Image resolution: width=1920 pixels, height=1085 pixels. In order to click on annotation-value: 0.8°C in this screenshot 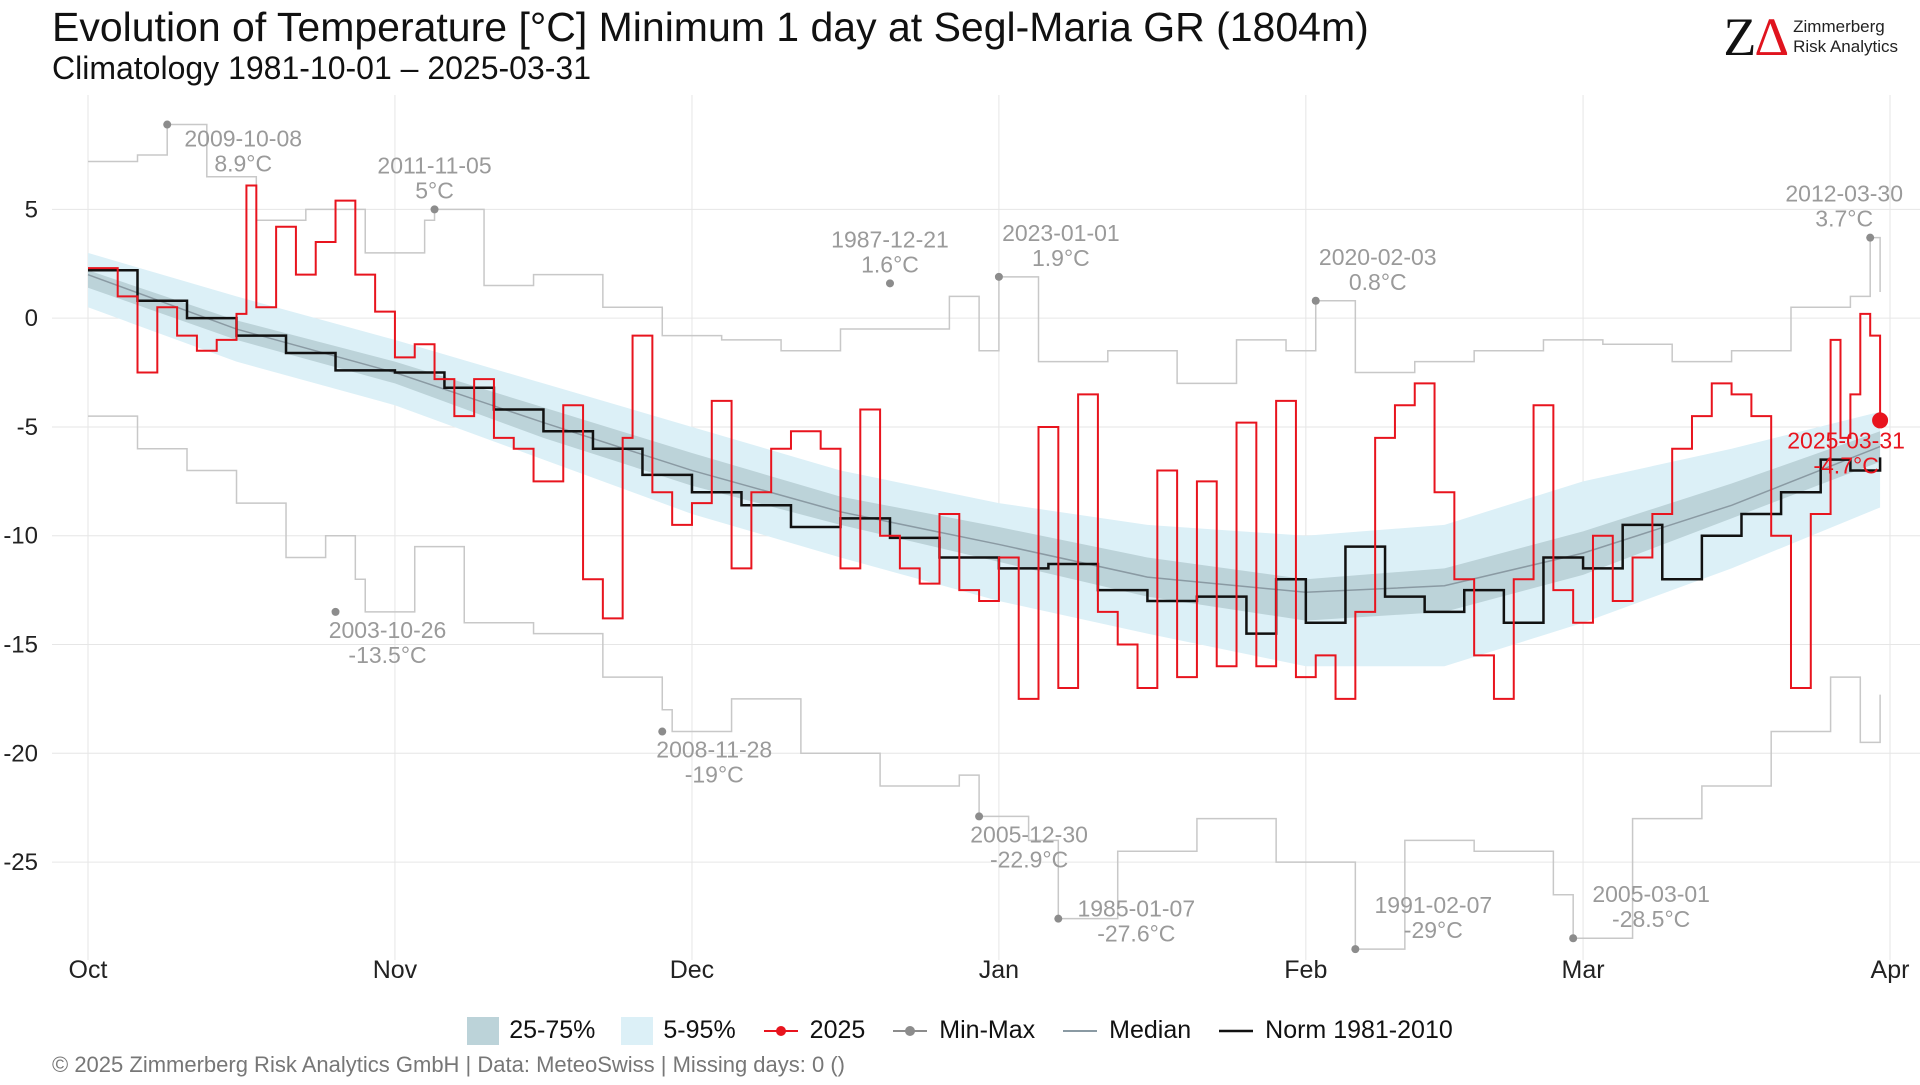, I will do `click(1378, 282)`.